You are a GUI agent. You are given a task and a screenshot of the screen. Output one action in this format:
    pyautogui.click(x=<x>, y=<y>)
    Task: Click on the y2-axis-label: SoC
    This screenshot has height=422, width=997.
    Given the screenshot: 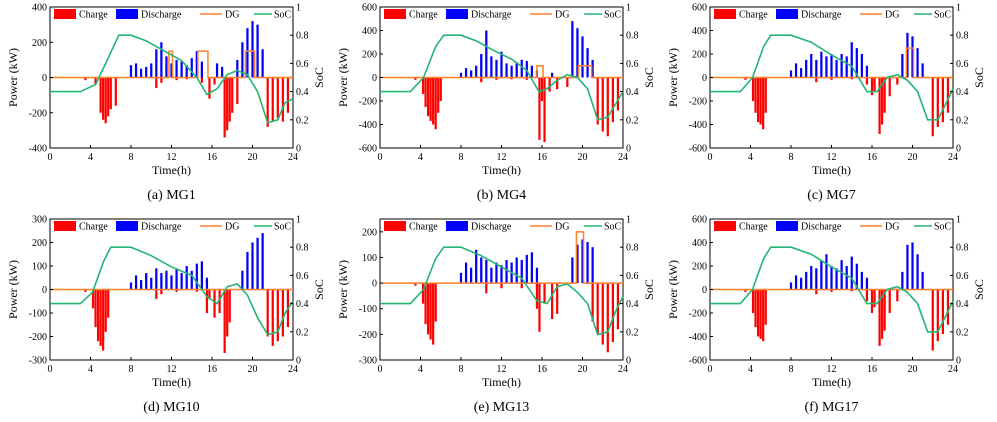 What is the action you would take?
    pyautogui.click(x=979, y=289)
    